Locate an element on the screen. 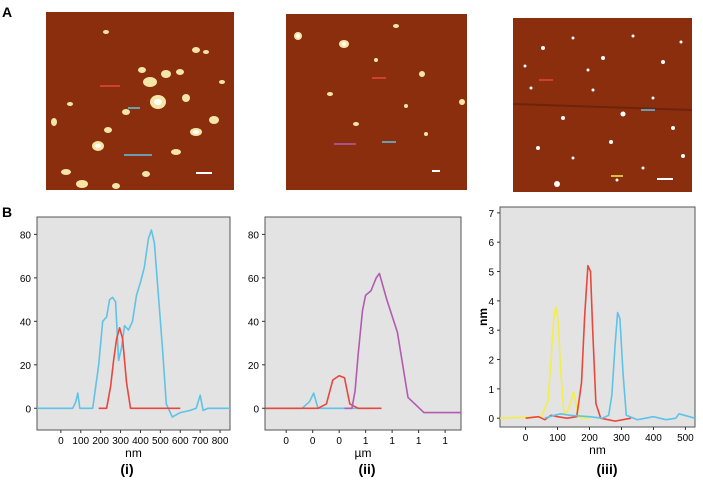  afm-image-iii is located at coordinates (602, 105).